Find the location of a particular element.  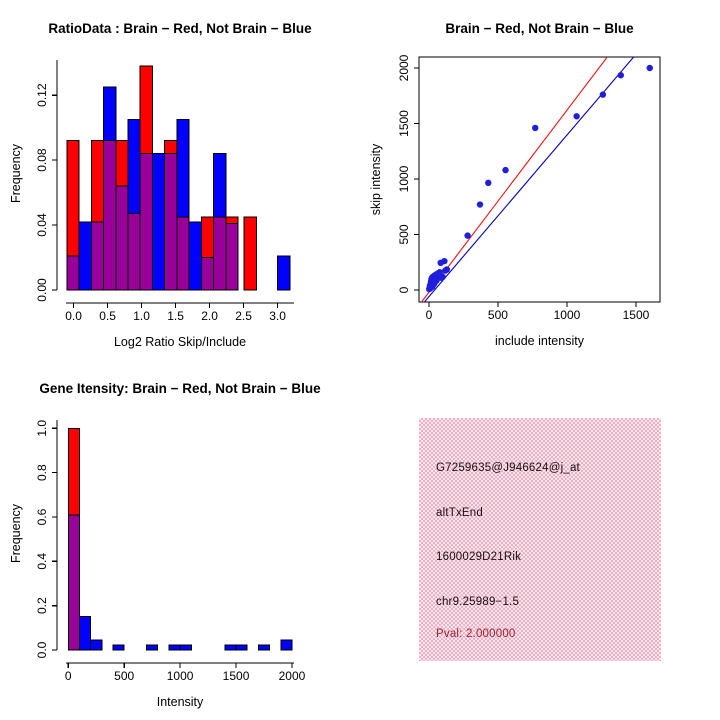

info-line-locus: chr9.25989−1.5 is located at coordinates (478, 602).